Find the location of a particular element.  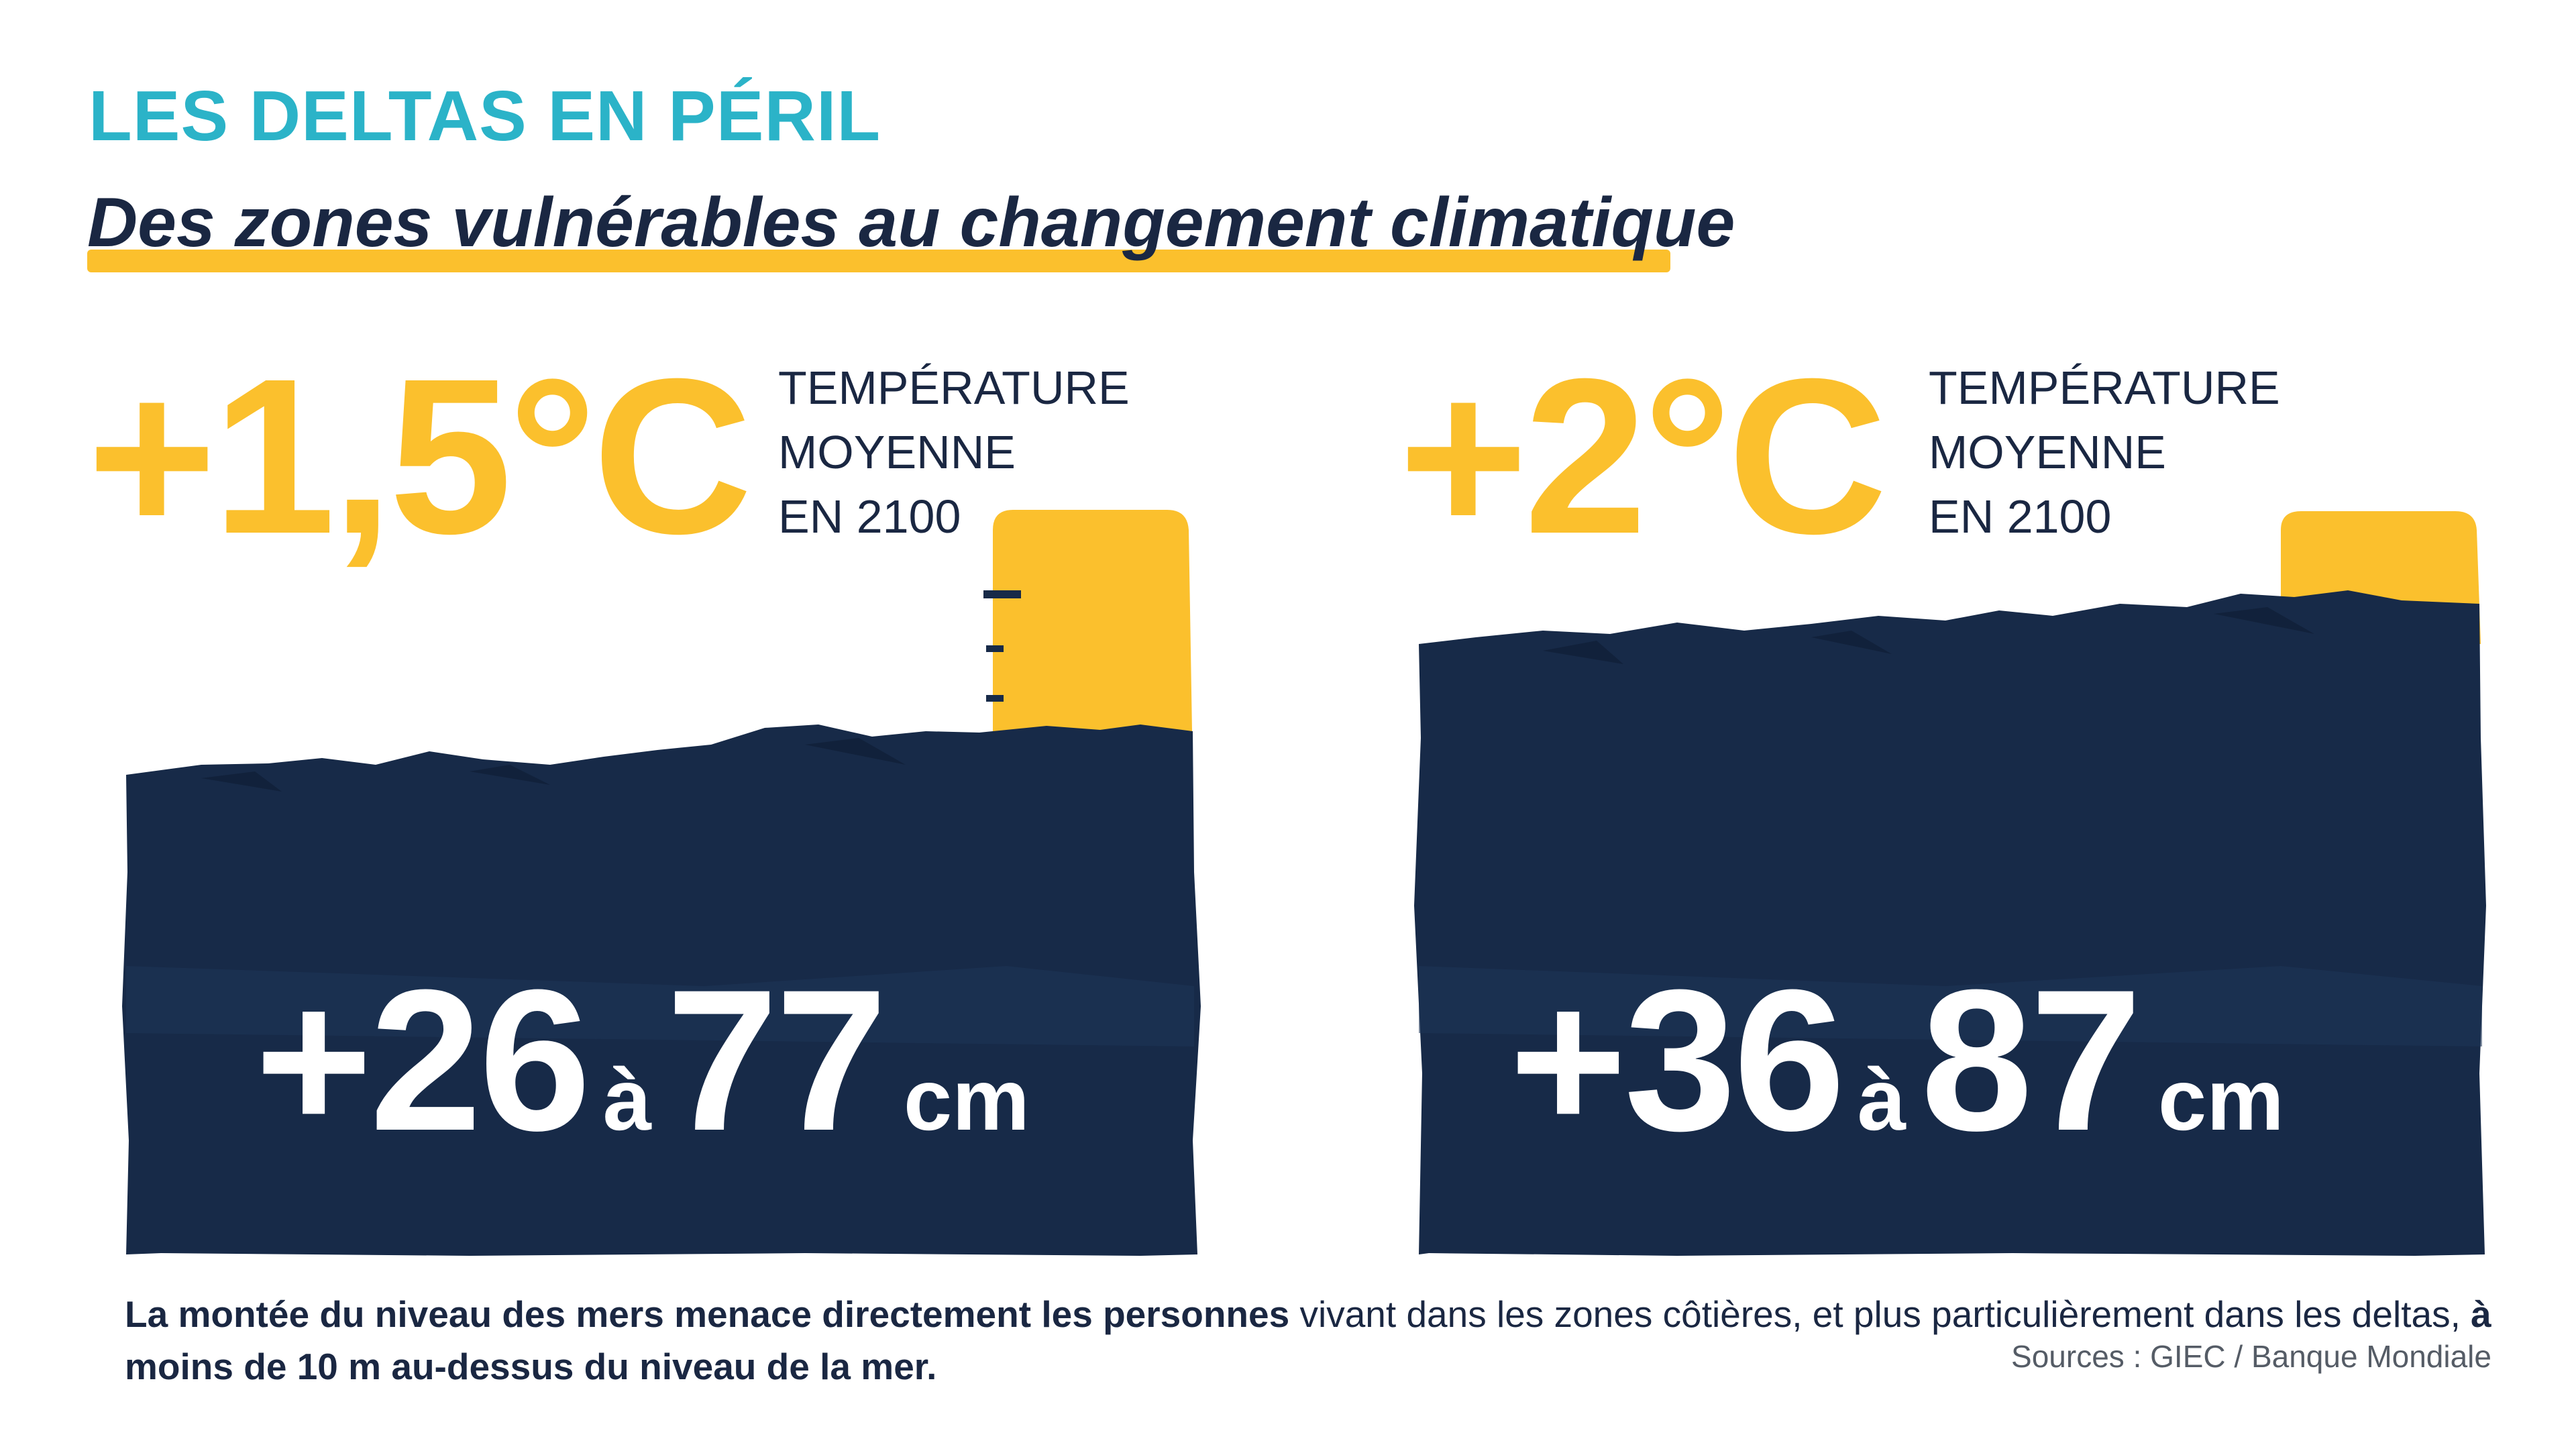

sea-rise-range-right: +36 à 87 cm is located at coordinates (1896, 1060).